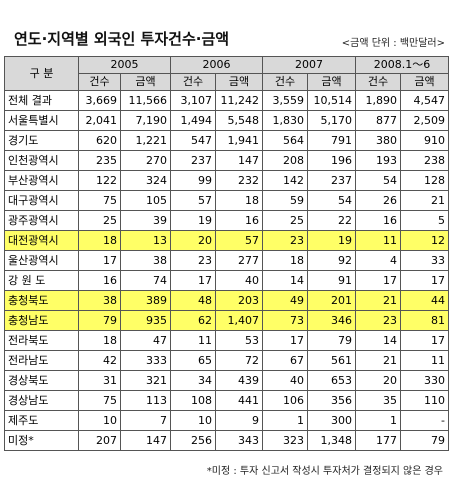 The height and width of the screenshot is (482, 455). I want to click on region-cell: 서울특별시, so click(41, 120).